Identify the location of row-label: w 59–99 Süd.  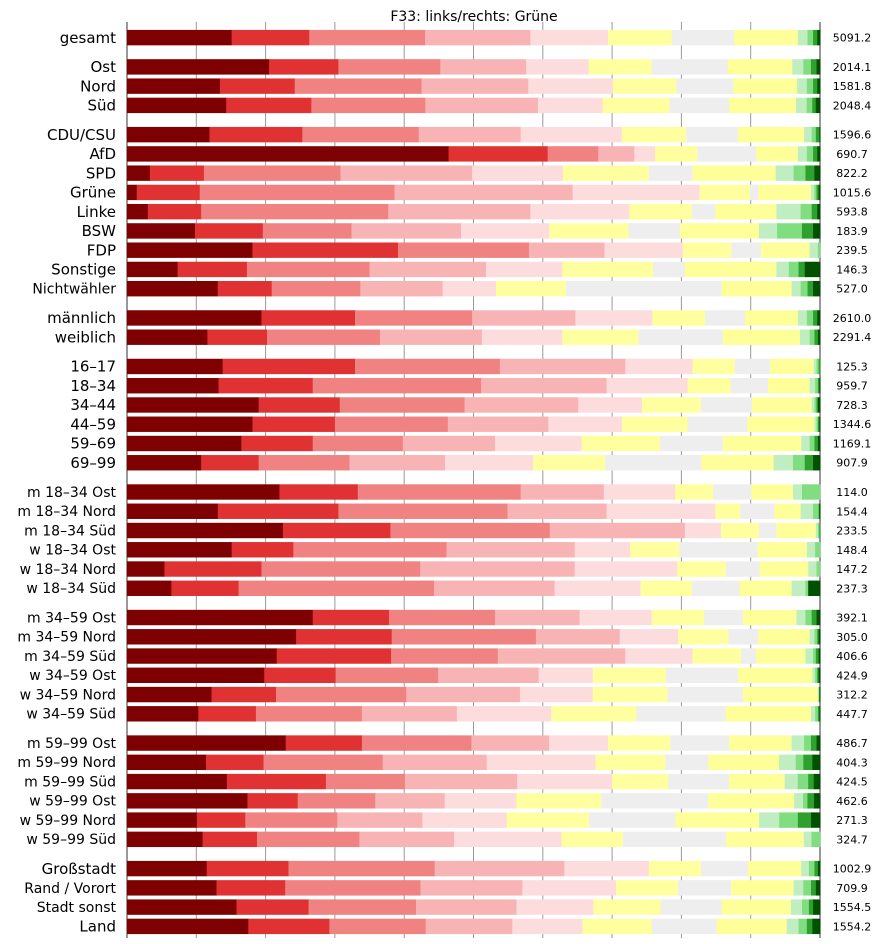
(71, 840).